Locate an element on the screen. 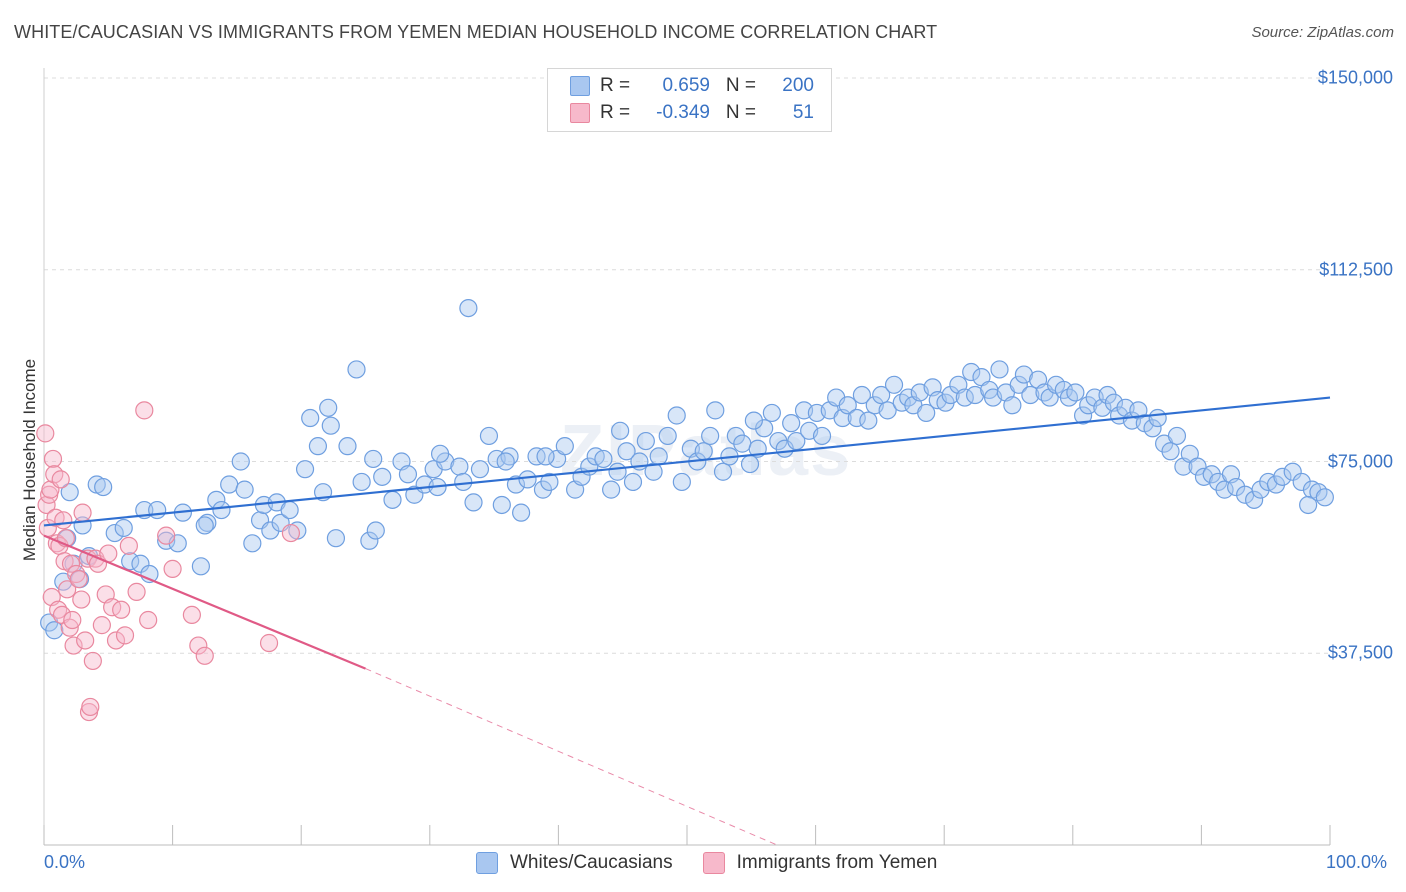 This screenshot has height=892, width=1406. y-tick-label: $150,000 is located at coordinates (1355, 77).